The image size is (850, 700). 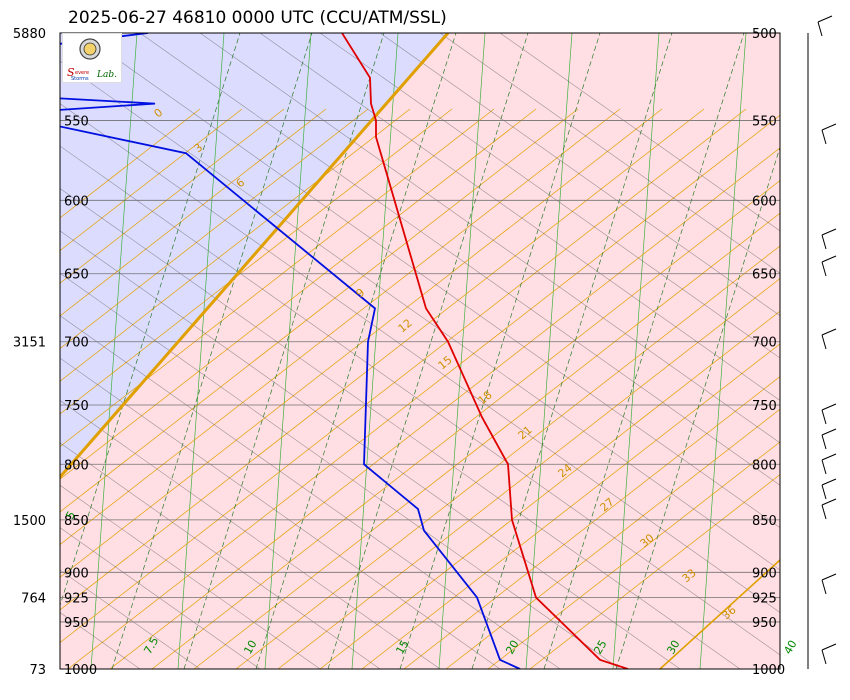 What do you see at coordinates (764, 275) in the screenshot?
I see `pressure-label-right: 650` at bounding box center [764, 275].